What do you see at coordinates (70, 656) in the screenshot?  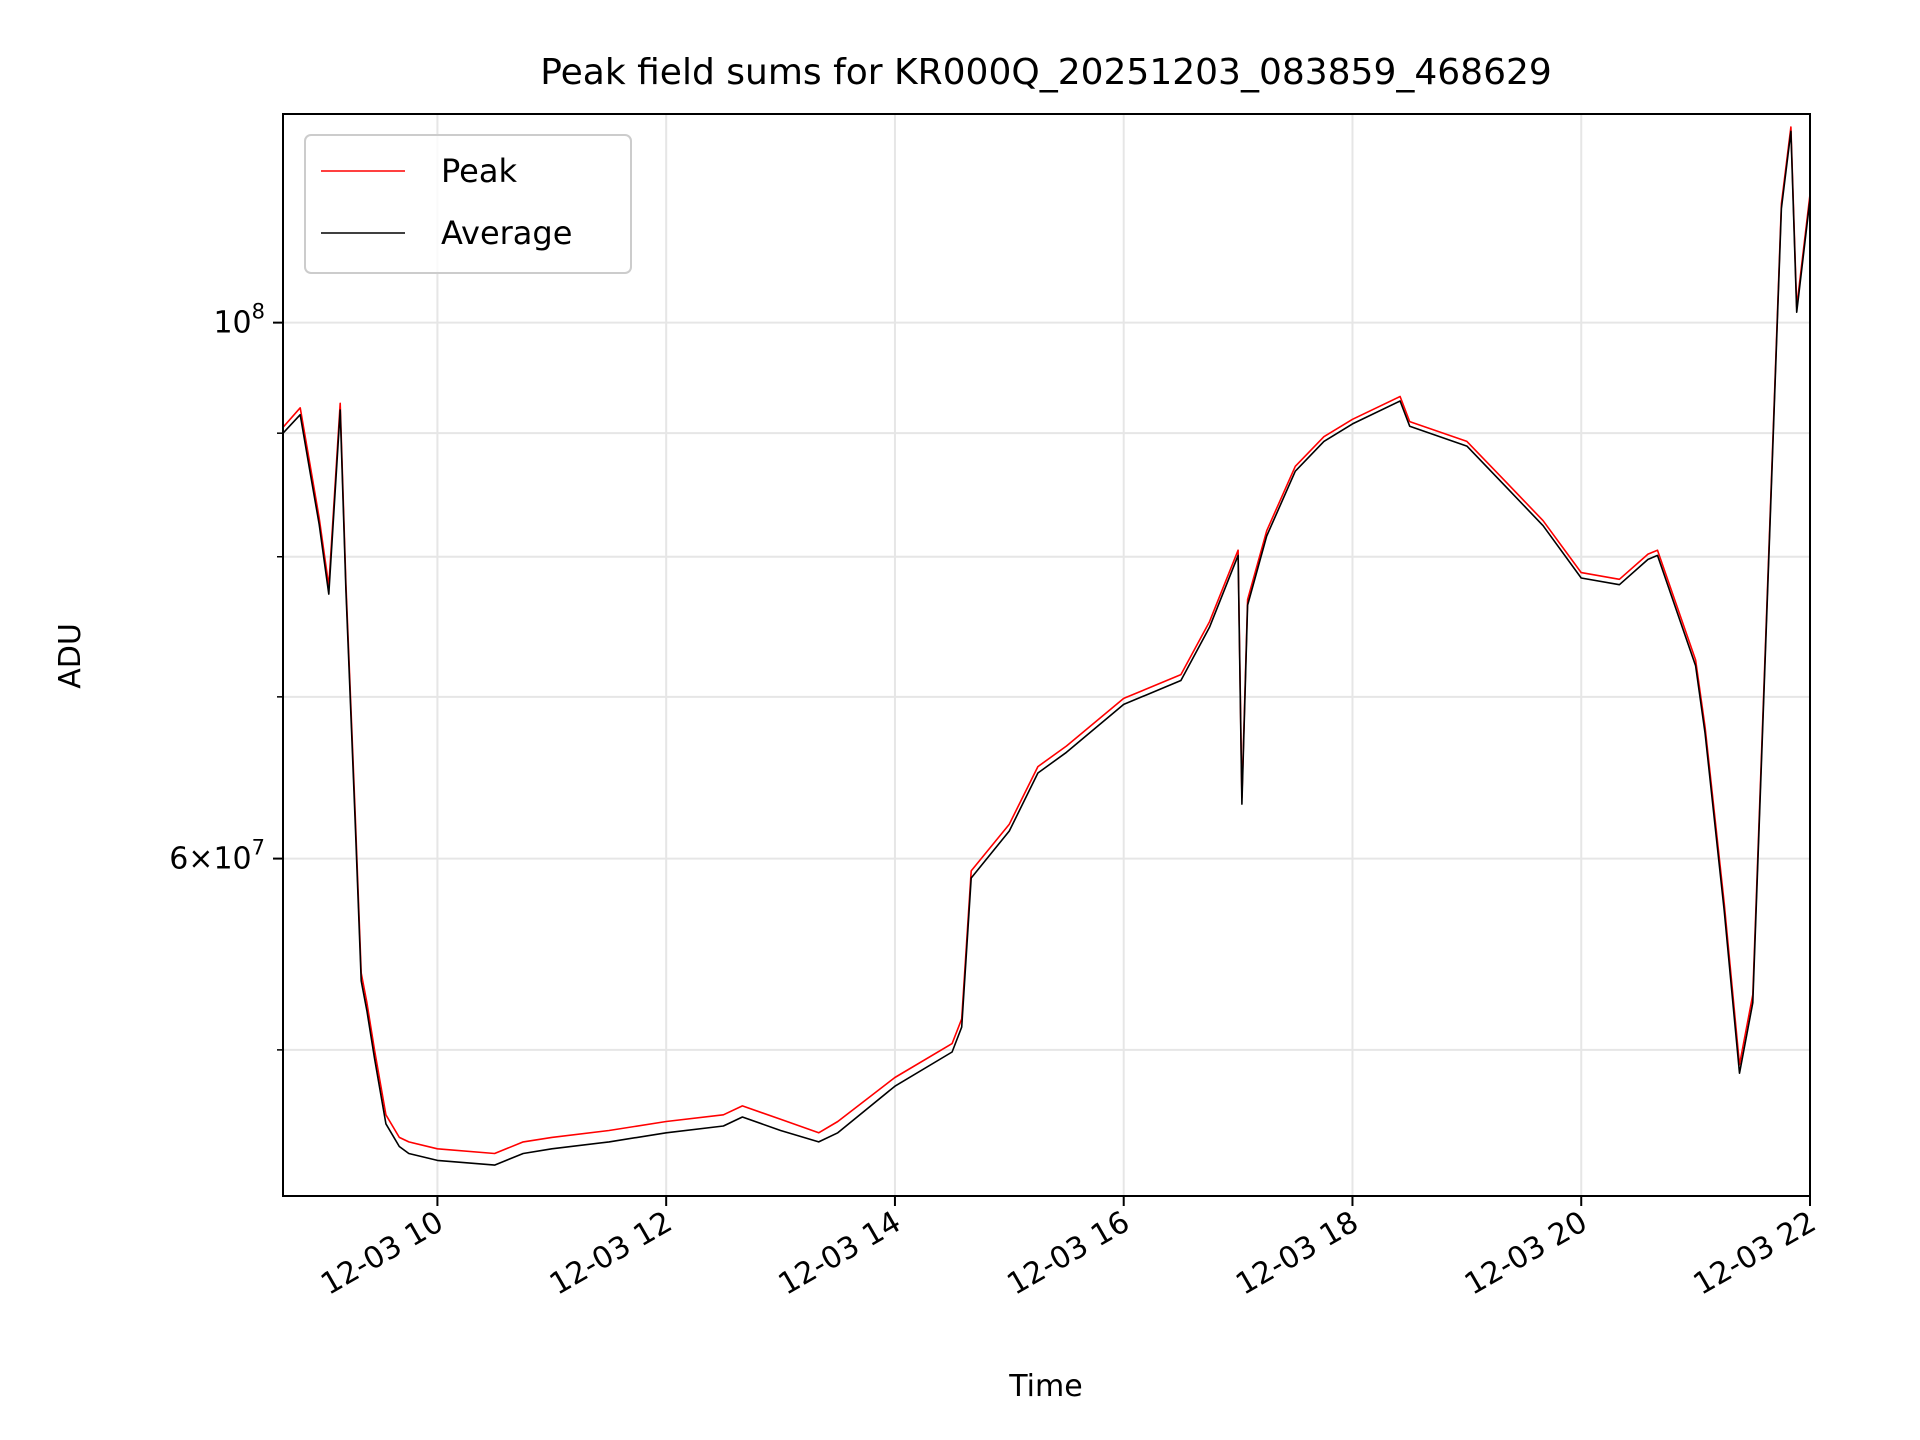 I see `y-axis-label: ADU` at bounding box center [70, 656].